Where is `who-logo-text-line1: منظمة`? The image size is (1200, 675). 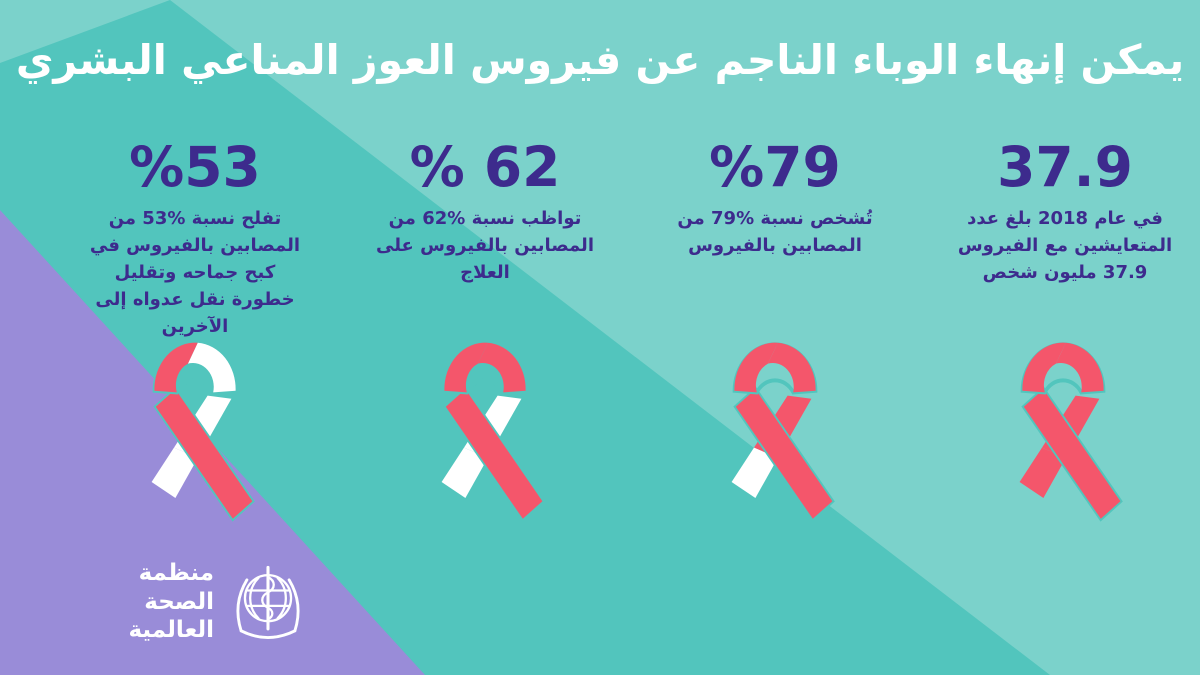
who-logo-text-line1: منظمة is located at coordinates (176, 572).